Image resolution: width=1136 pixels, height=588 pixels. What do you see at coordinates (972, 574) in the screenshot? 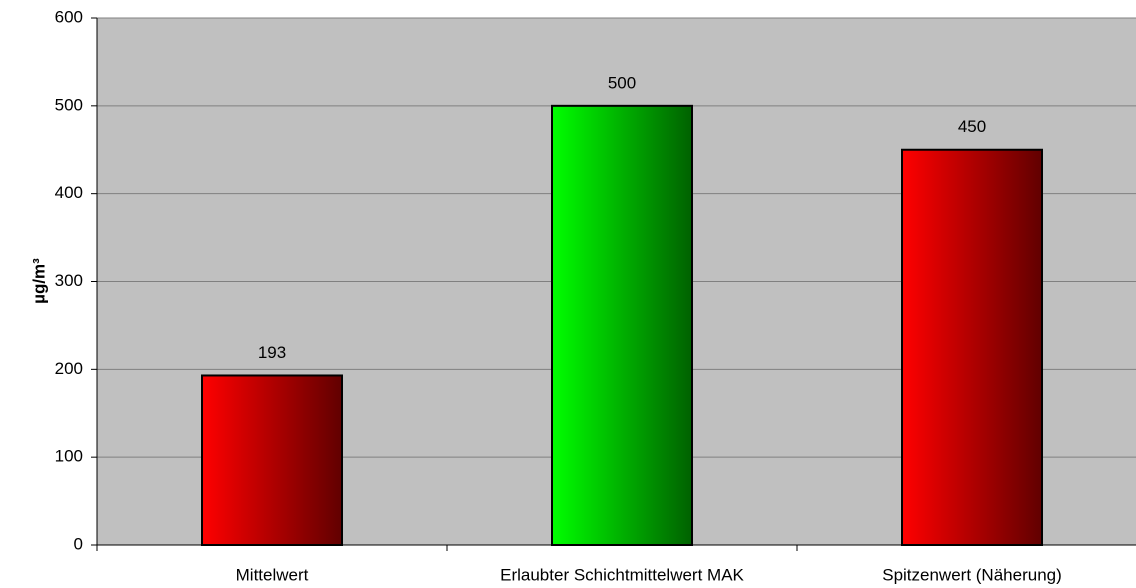
I see `x-tick-label: Spitzenwert (Näherung)` at bounding box center [972, 574].